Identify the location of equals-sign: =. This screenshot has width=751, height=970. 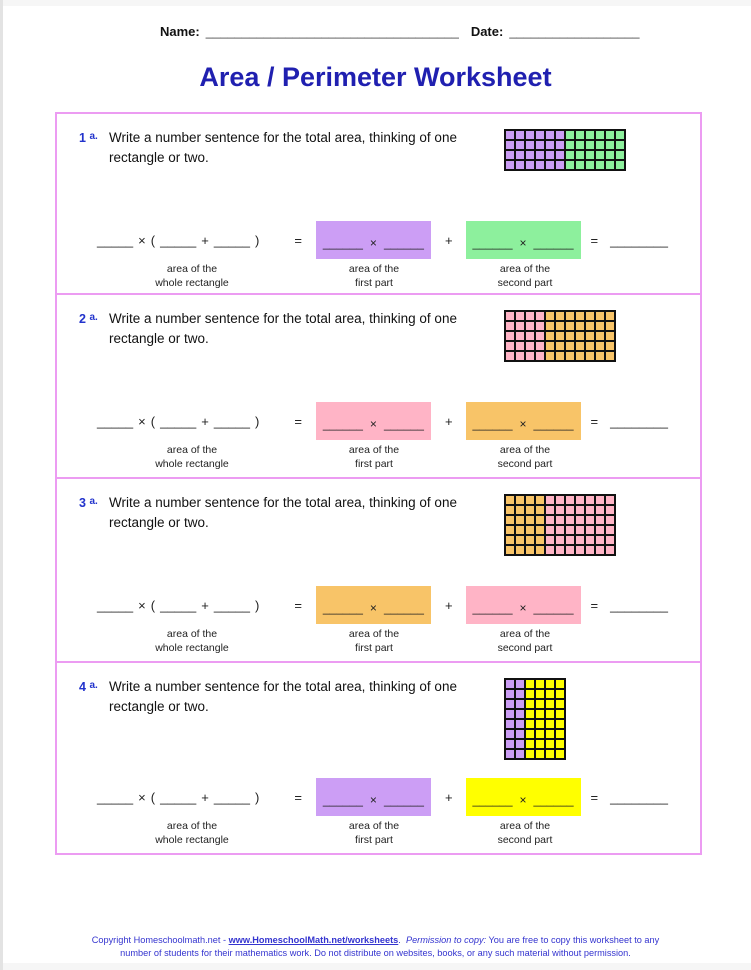
(298, 605).